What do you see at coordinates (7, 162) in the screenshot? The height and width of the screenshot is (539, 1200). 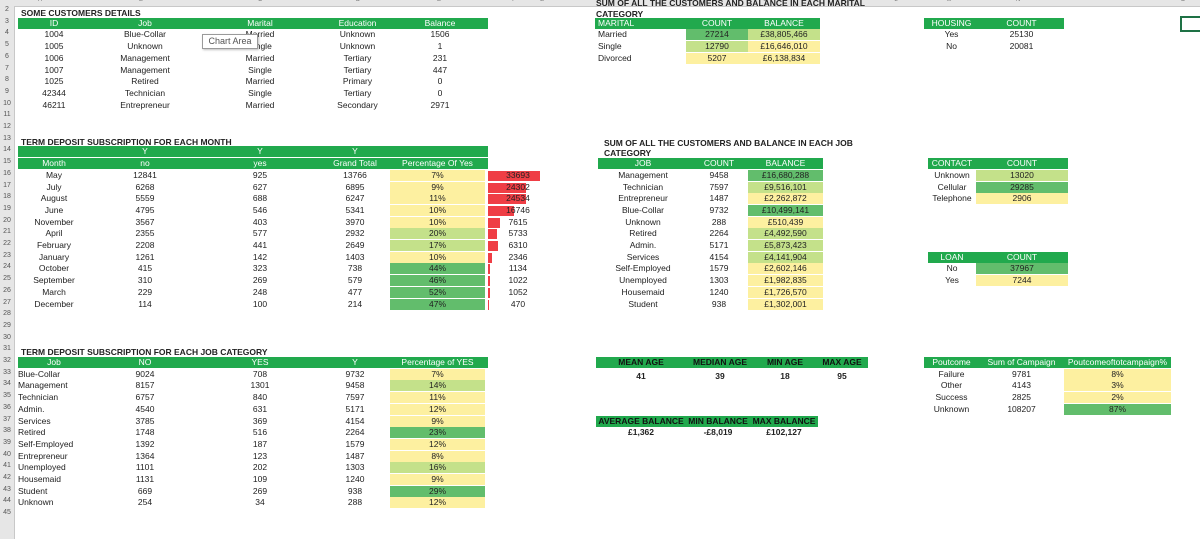 I see `row-number: 15` at bounding box center [7, 162].